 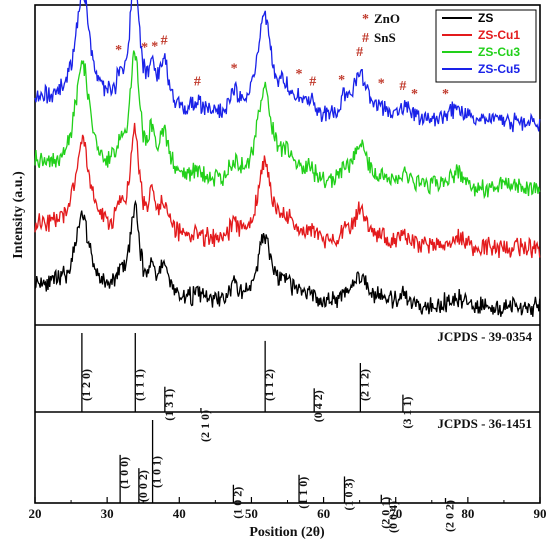 What do you see at coordinates (234, 69) in the screenshot?
I see `peak-marker-zno-7: *` at bounding box center [234, 69].